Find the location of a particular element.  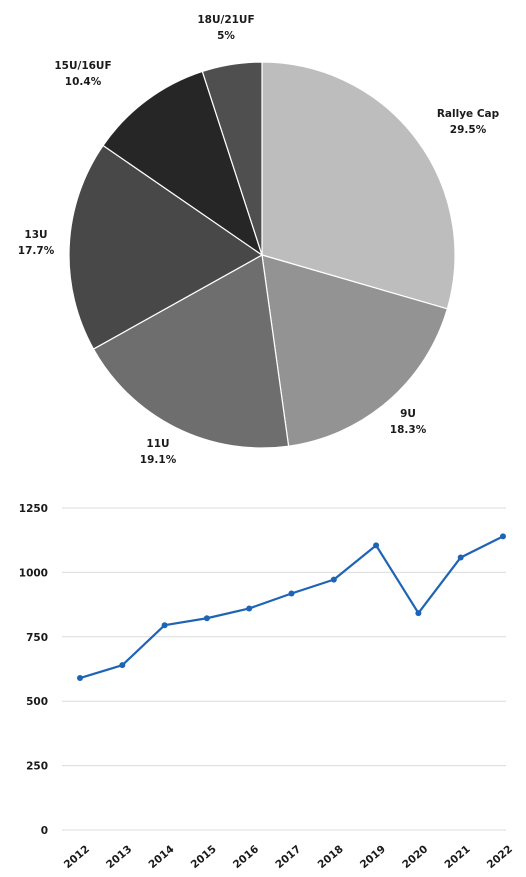

x-tick-label-2016: 2016 is located at coordinates (246, 857).